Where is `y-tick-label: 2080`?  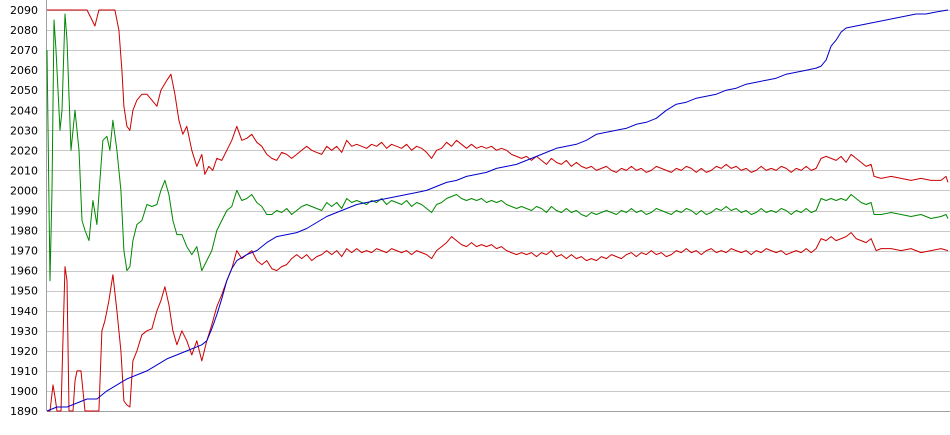
y-tick-label: 2080 is located at coordinates (24, 30).